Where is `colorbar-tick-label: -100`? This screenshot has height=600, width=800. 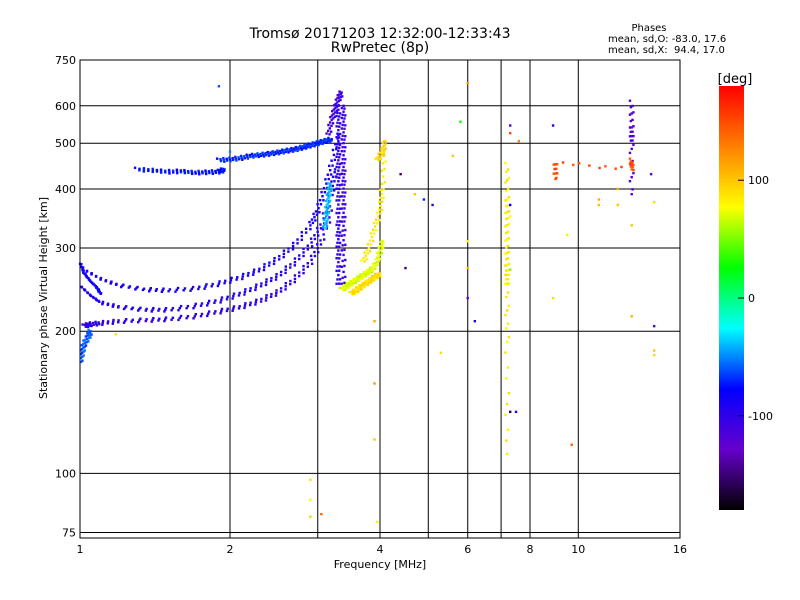
colorbar-tick-label: -100 is located at coordinates (760, 416).